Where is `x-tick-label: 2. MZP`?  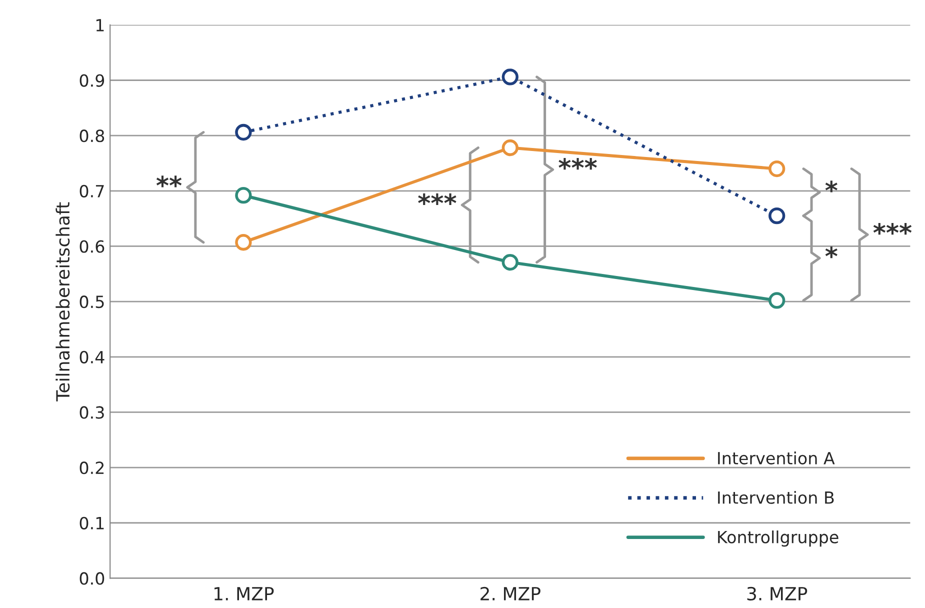
x-tick-label: 2. MZP is located at coordinates (510, 593).